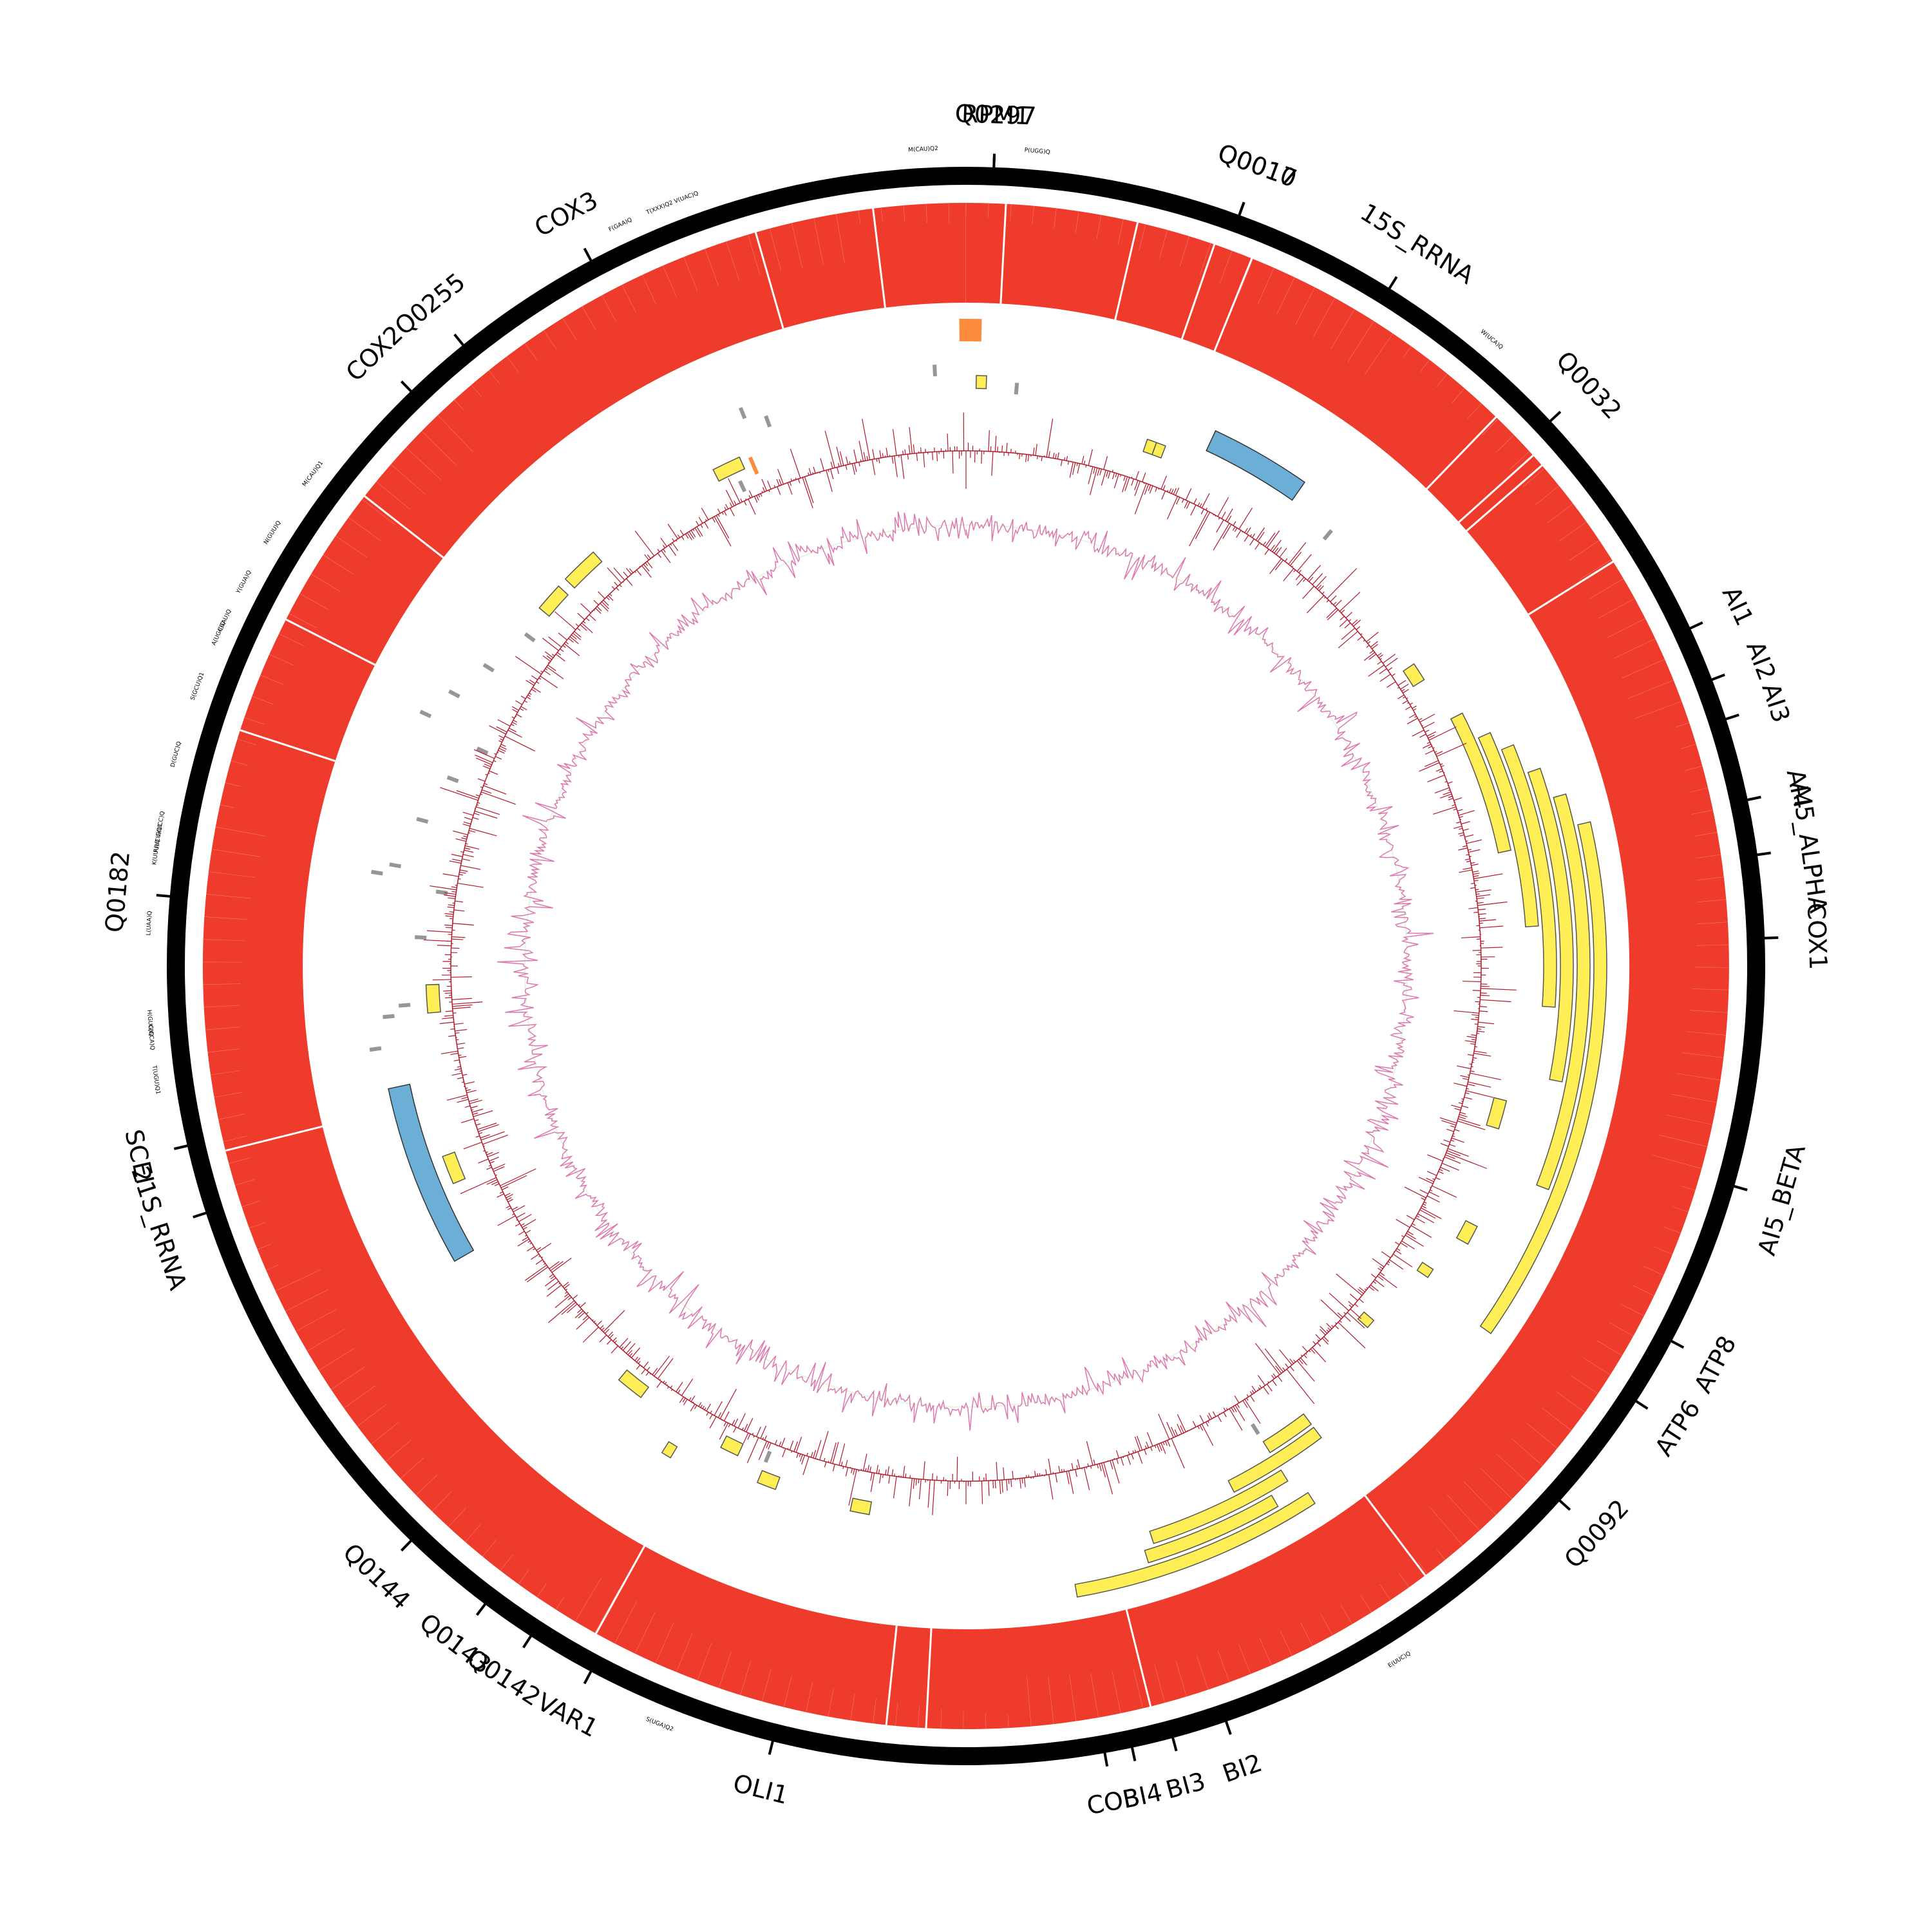 This screenshot has height=1932, width=1932. Describe the element at coordinates (1037, 151) in the screenshot. I see `trna-label: P(UGG)Q` at that location.